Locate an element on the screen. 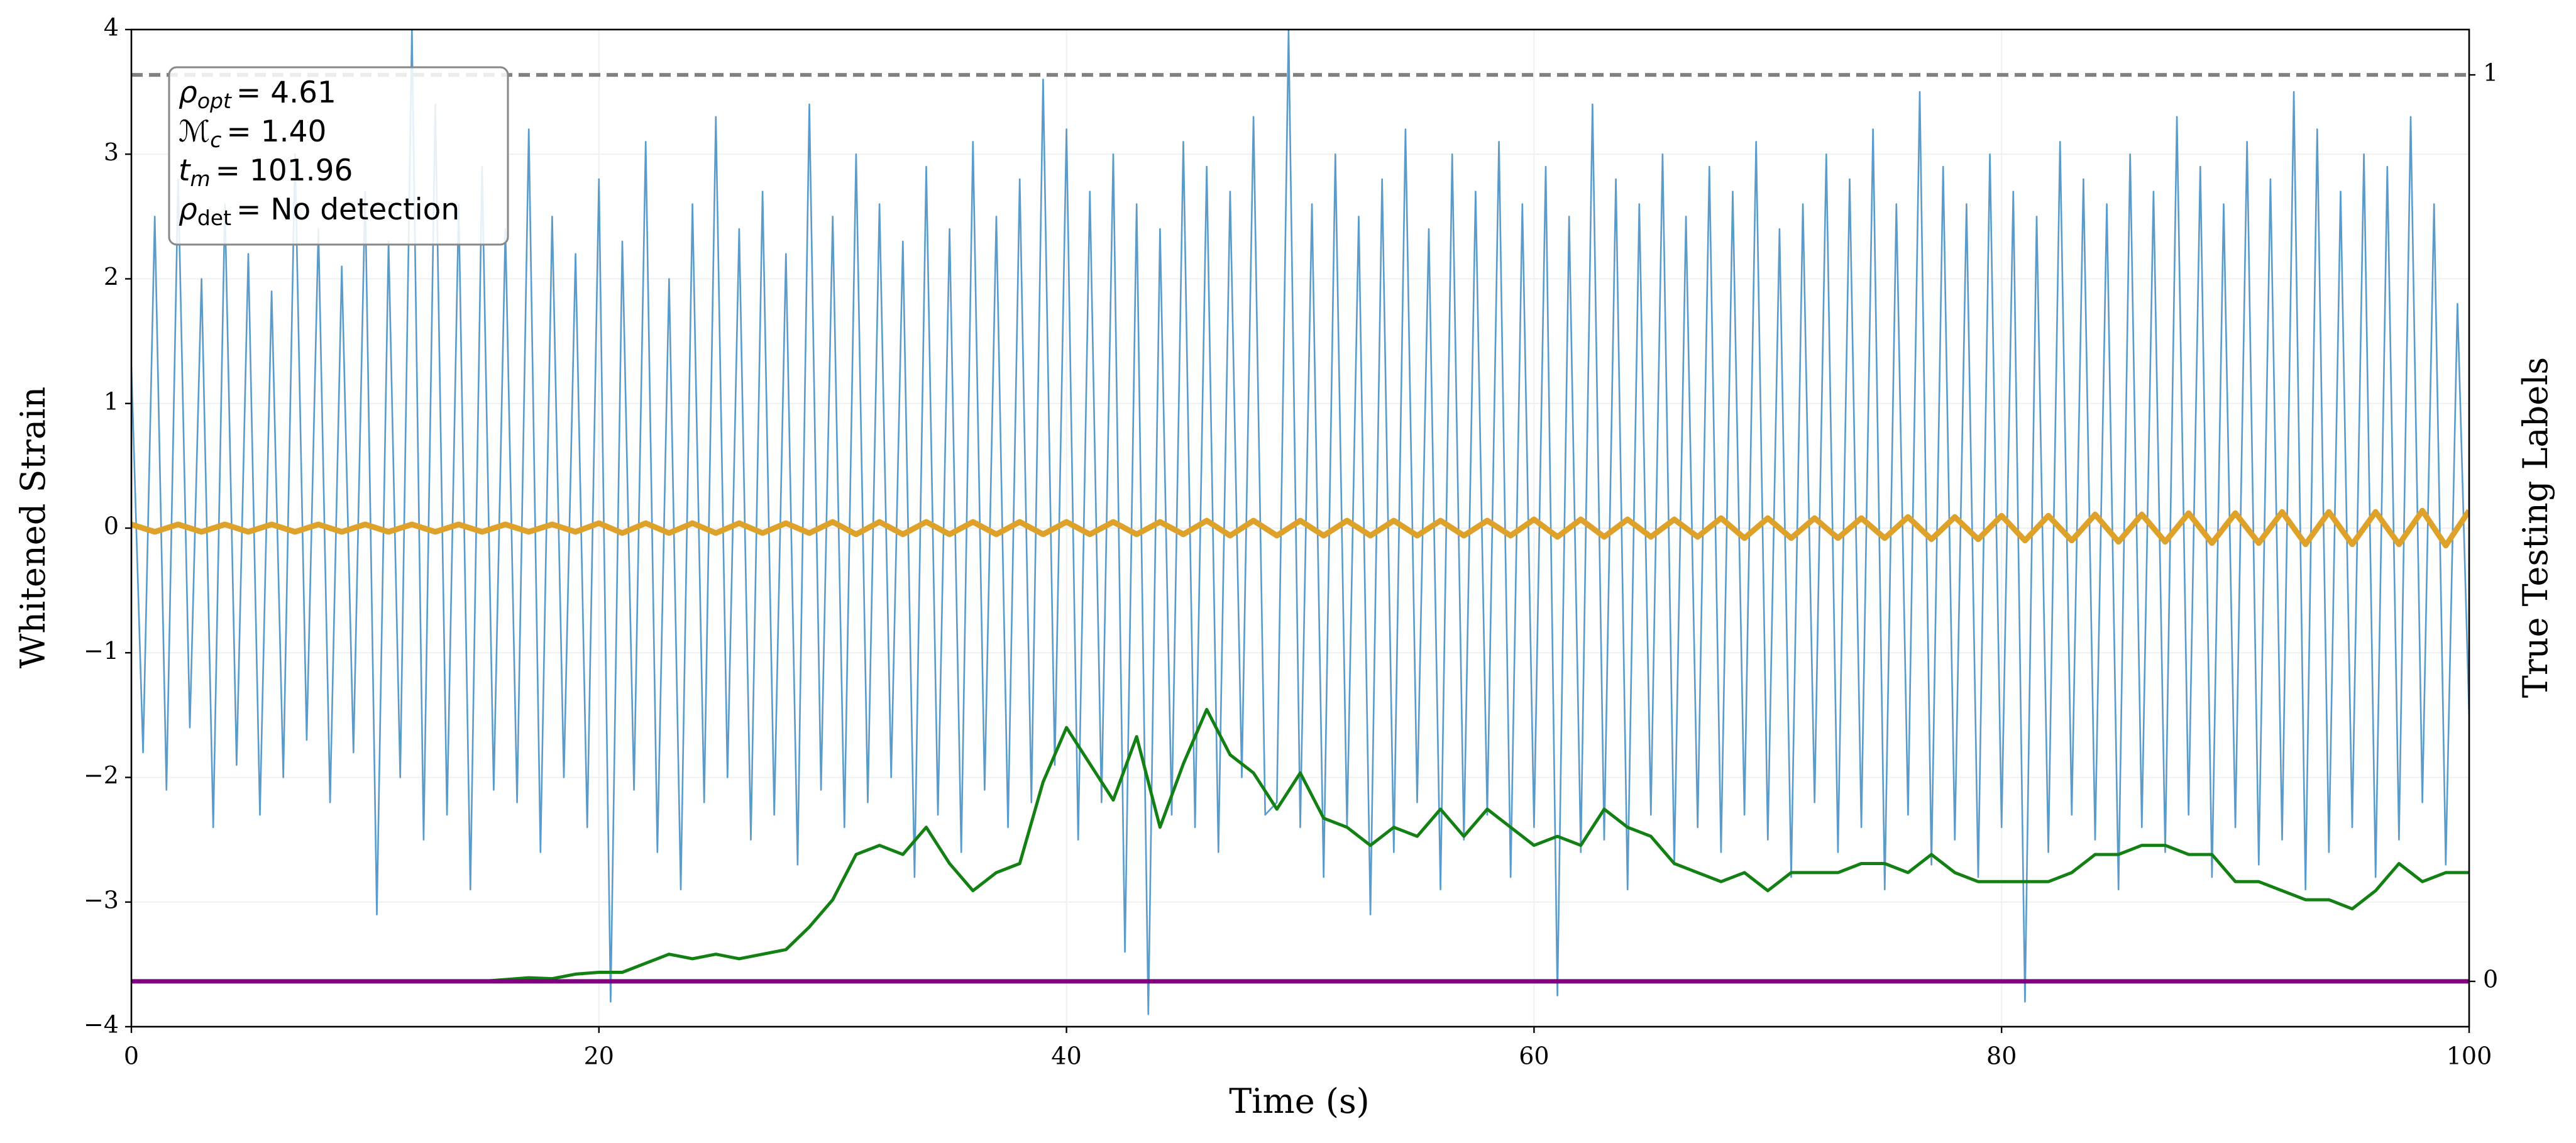 Image resolution: width=2576 pixels, height=1143 pixels. annotation: ρdet = No detection is located at coordinates (319, 211).